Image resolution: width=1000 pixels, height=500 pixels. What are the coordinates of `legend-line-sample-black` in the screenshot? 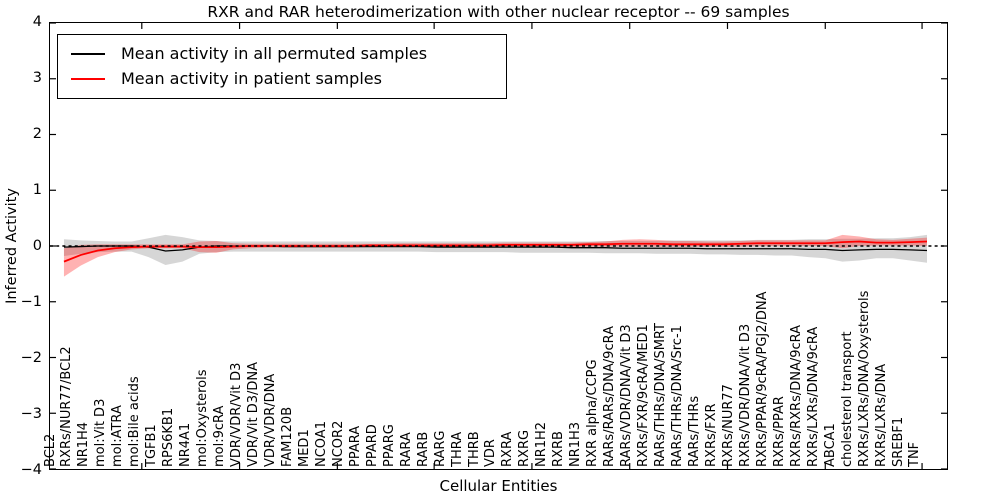 It's located at (88, 53).